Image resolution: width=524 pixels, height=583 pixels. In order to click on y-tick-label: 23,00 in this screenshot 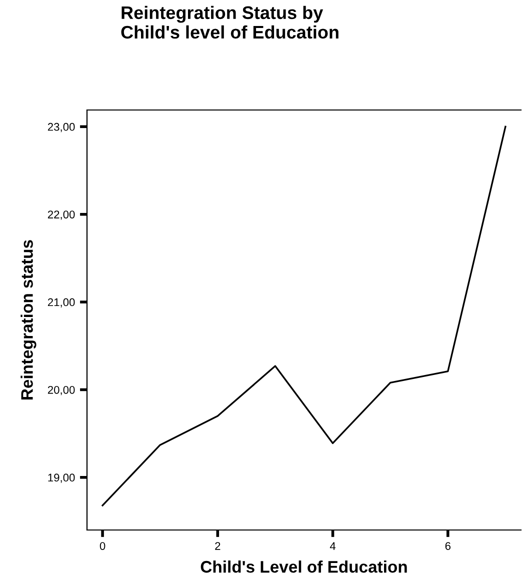, I will do `click(61, 127)`.